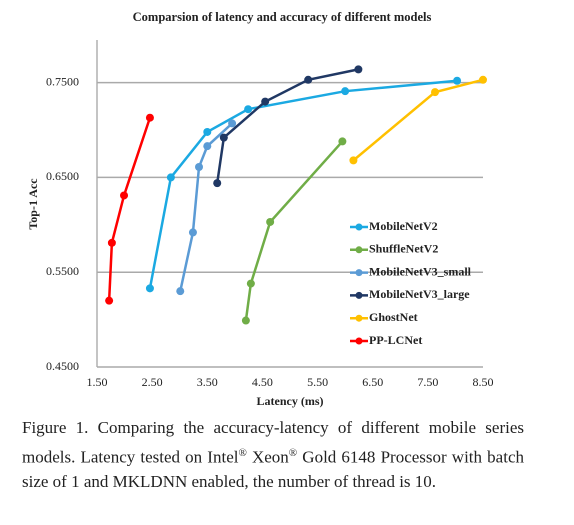  I want to click on x-tick-label: 1.50, so click(97, 382).